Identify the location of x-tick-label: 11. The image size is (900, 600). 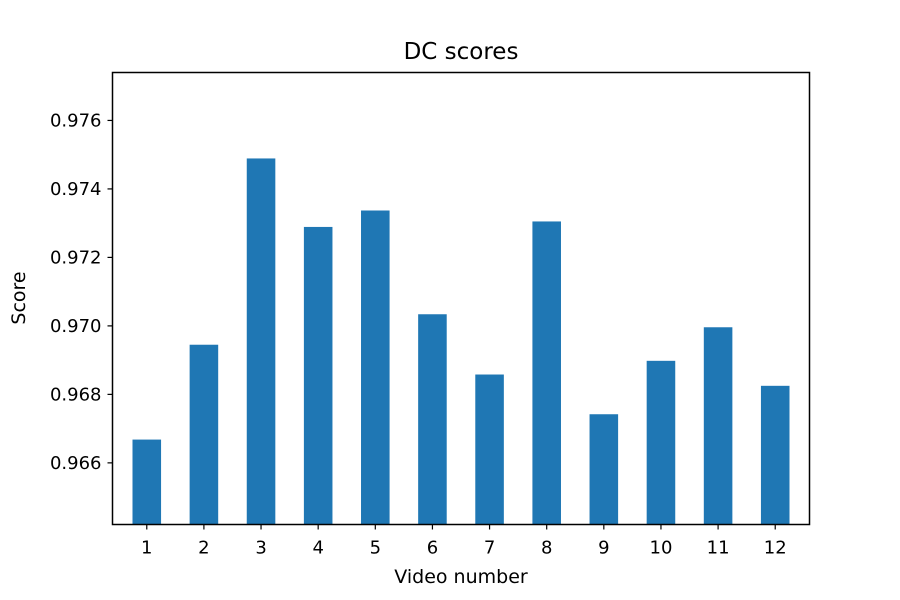
(718, 548).